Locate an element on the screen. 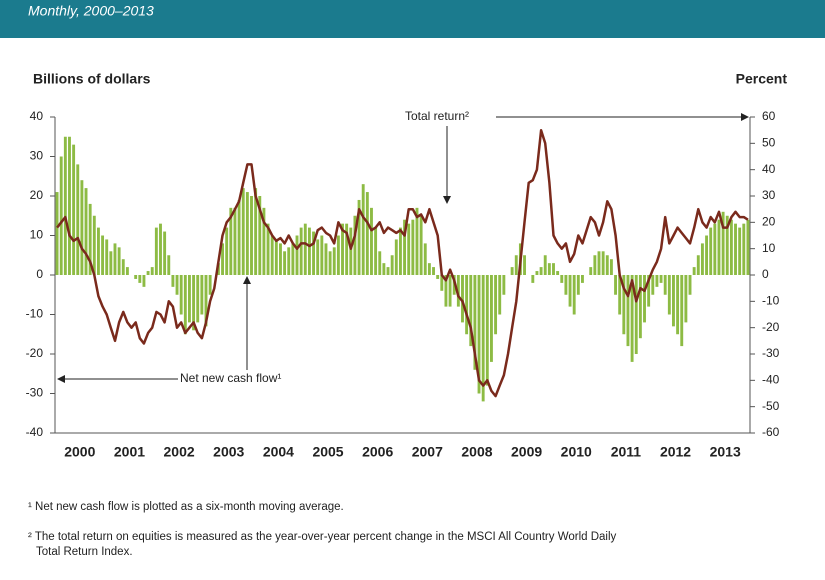  x-tick-label: 2005 is located at coordinates (327, 452).